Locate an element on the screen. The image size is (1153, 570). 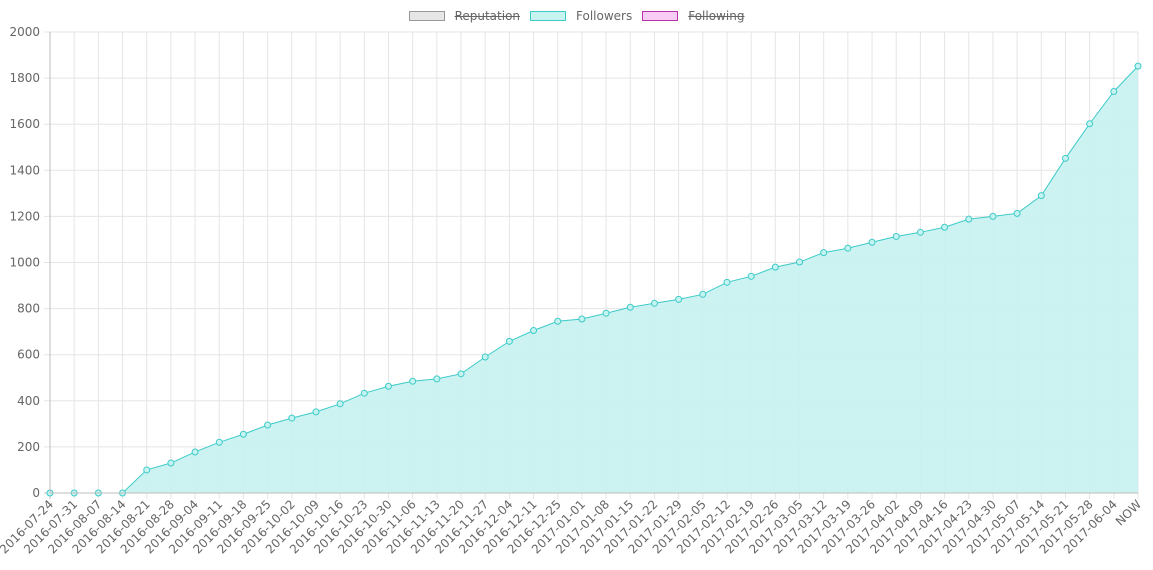
y-tick-label: 1800 is located at coordinates (24, 78).